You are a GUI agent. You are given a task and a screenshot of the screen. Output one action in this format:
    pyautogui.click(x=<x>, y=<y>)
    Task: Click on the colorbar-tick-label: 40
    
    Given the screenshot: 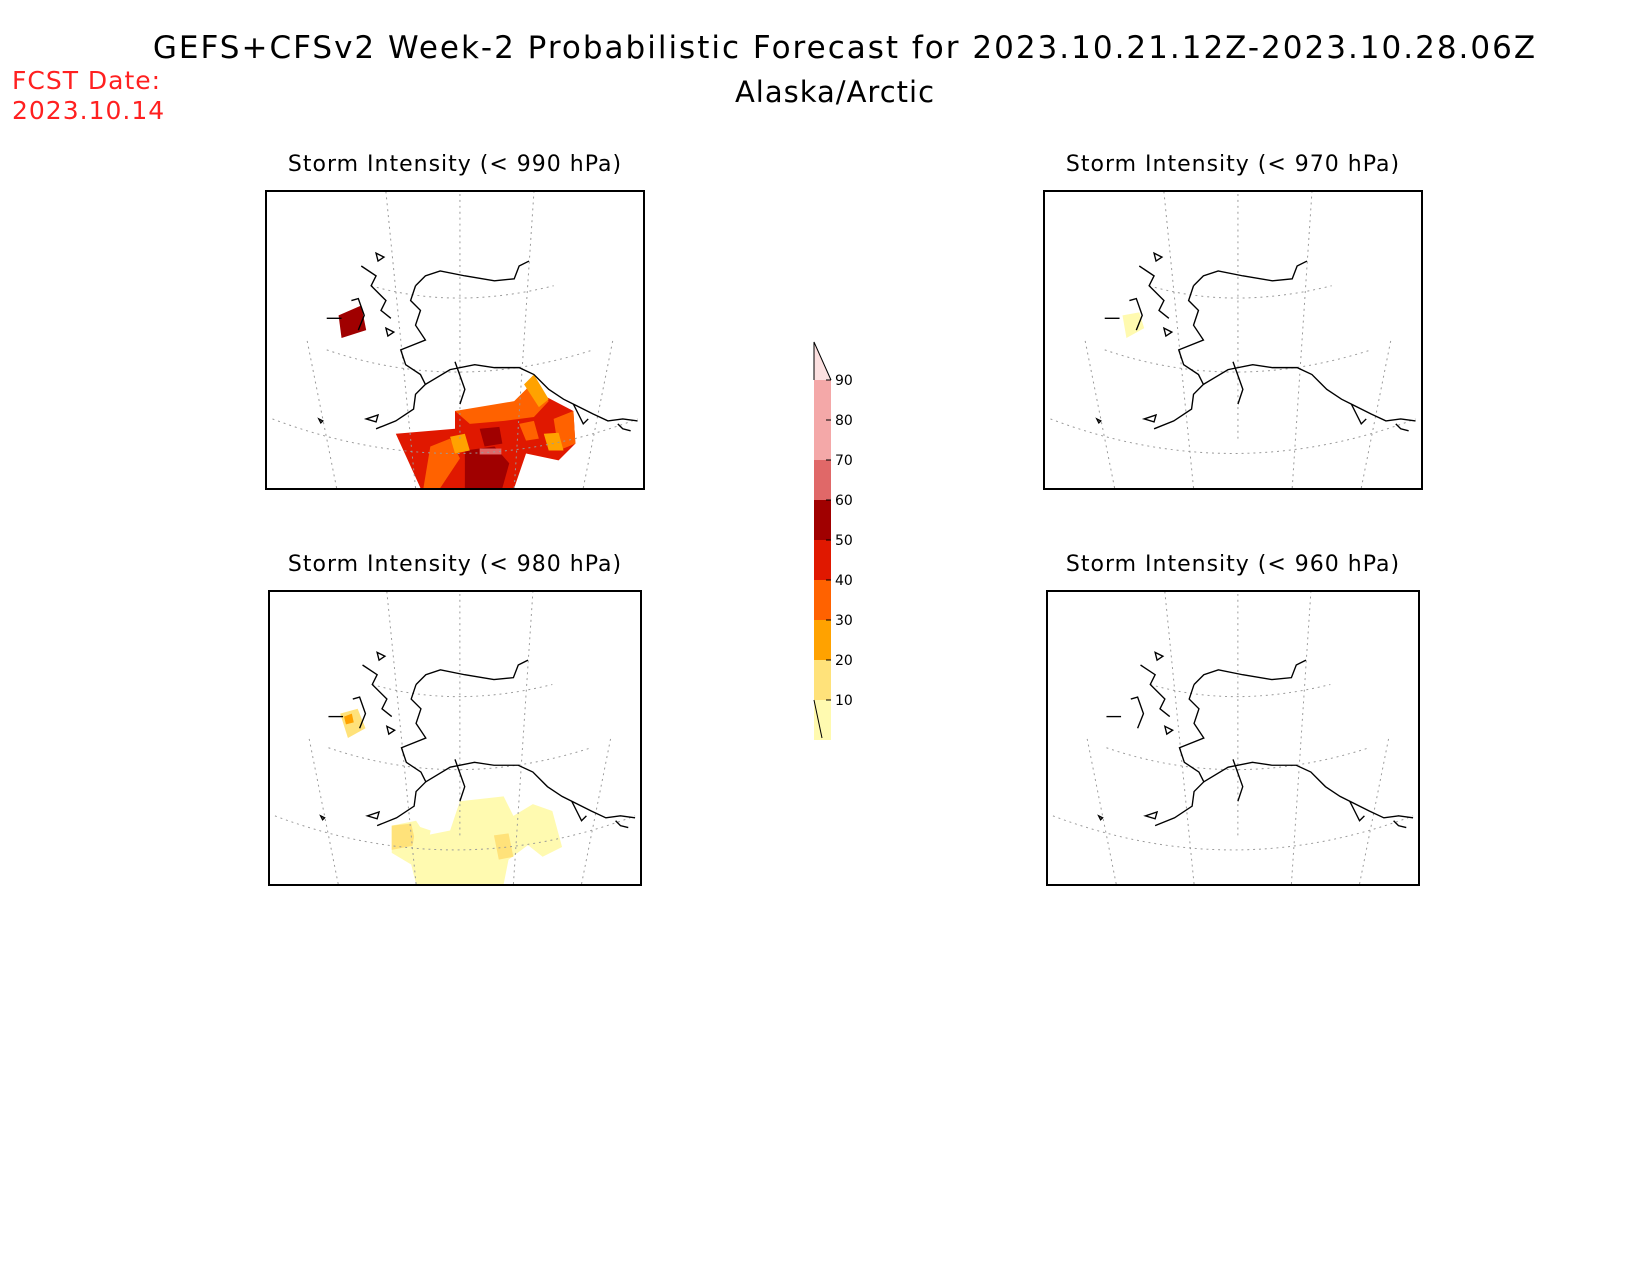 What is the action you would take?
    pyautogui.click(x=844, y=581)
    